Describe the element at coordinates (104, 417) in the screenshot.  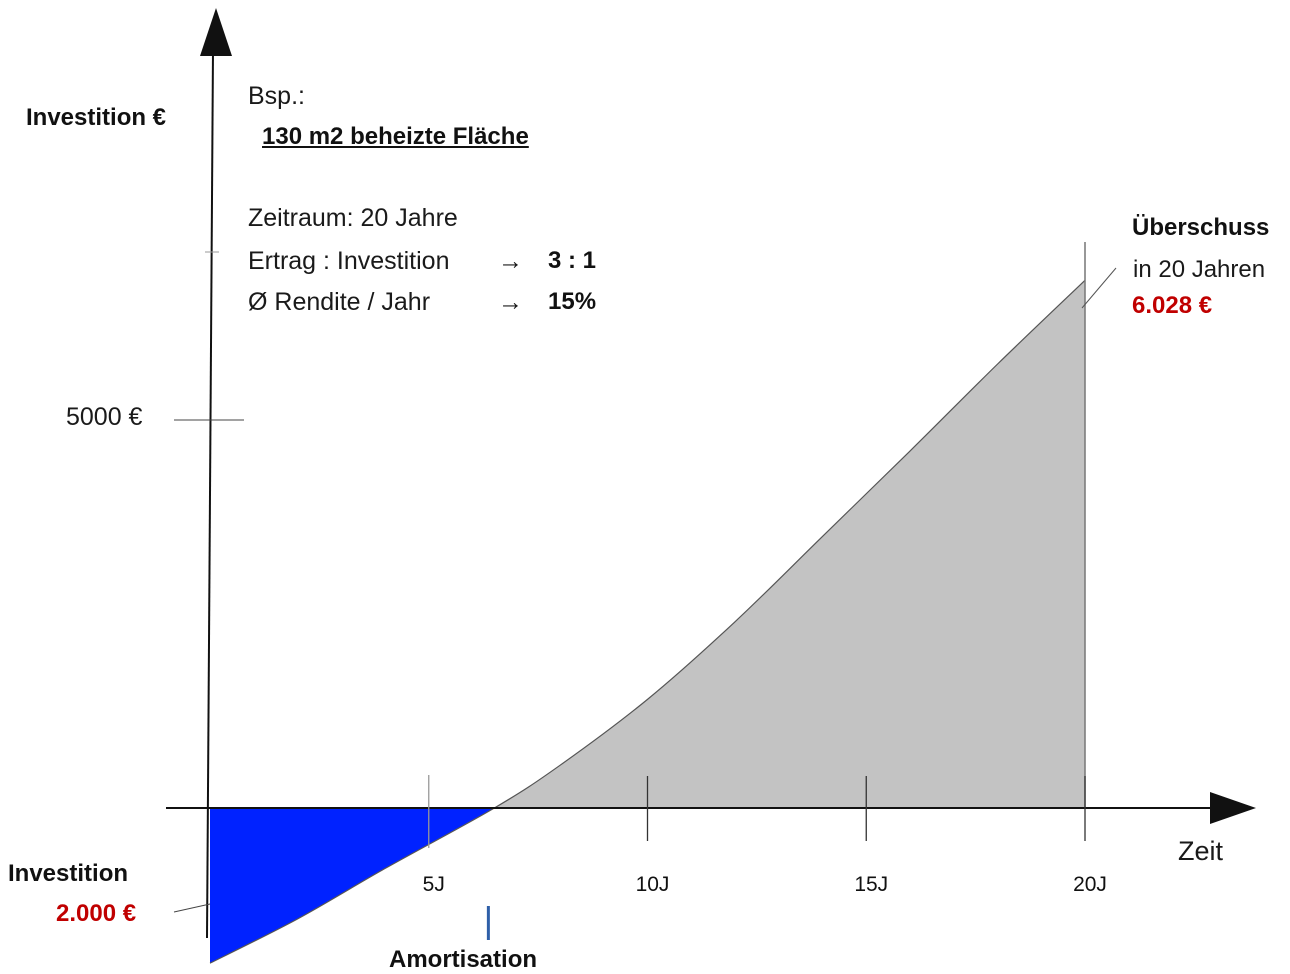
I see `y-tick-label-5000: 5000 €` at that location.